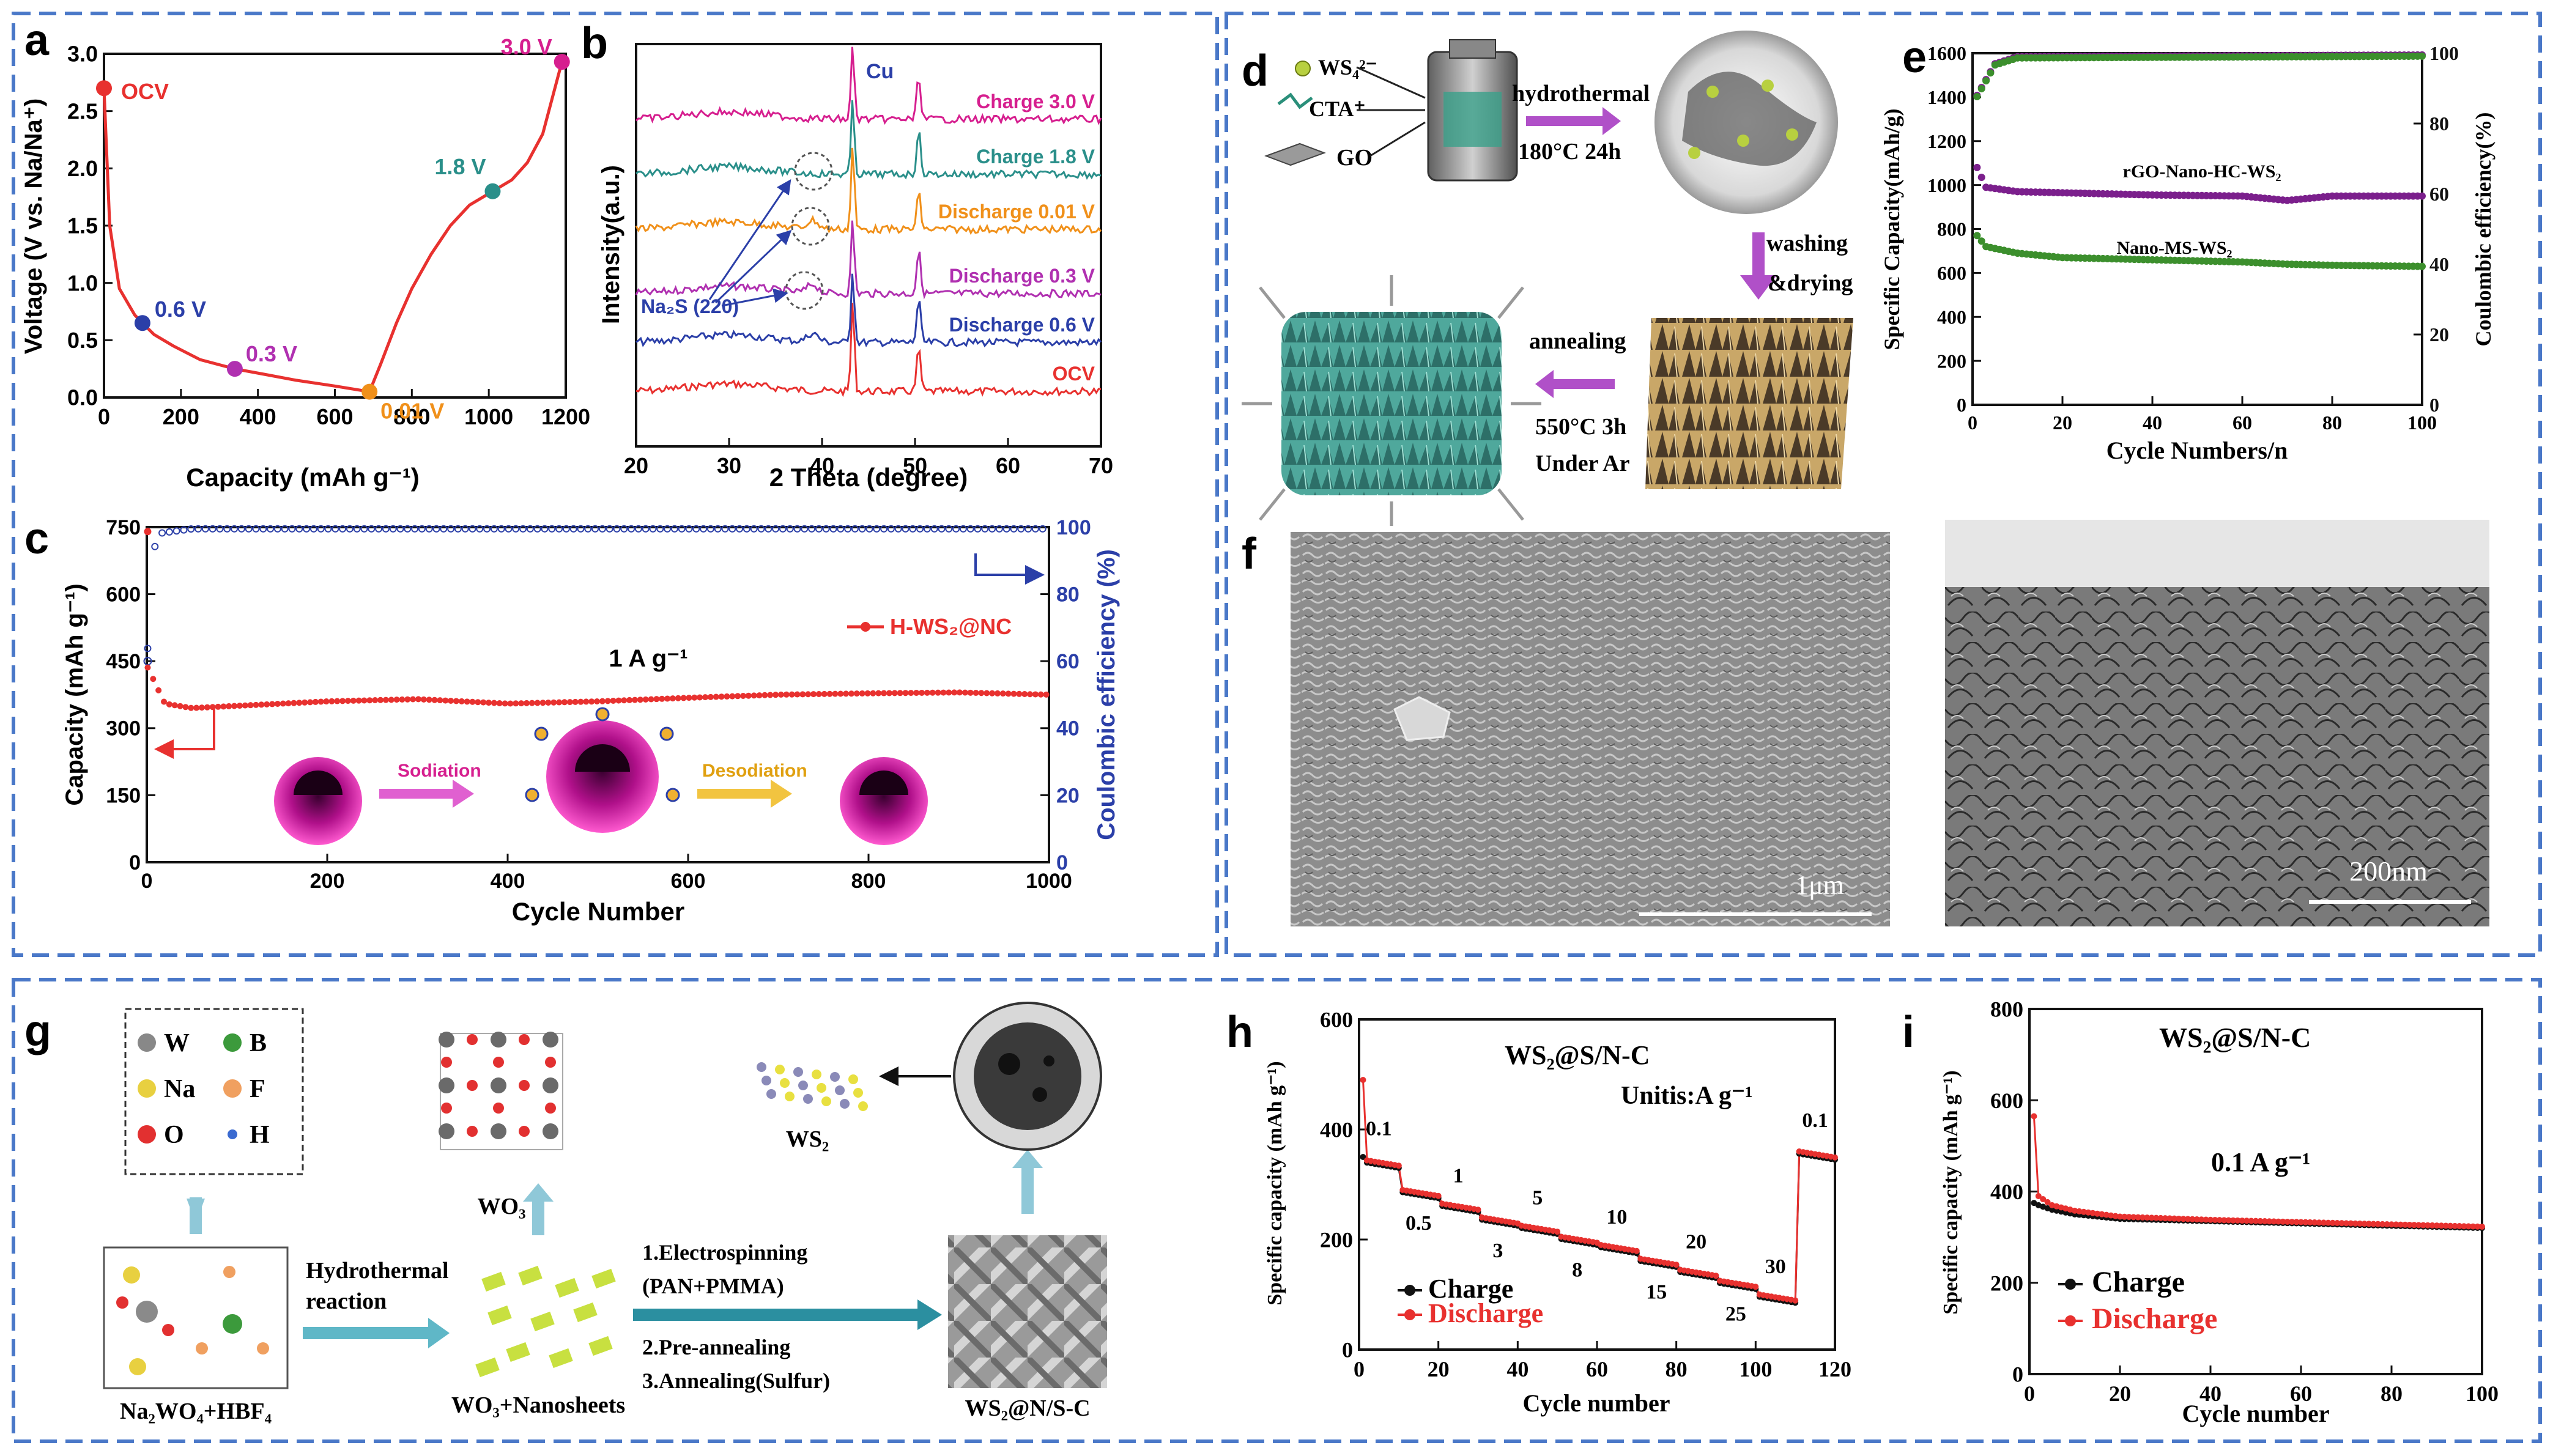 The height and width of the screenshot is (1456, 2553). What do you see at coordinates (2007, 1283) in the screenshot?
I see `i-ytick-label: 200` at bounding box center [2007, 1283].